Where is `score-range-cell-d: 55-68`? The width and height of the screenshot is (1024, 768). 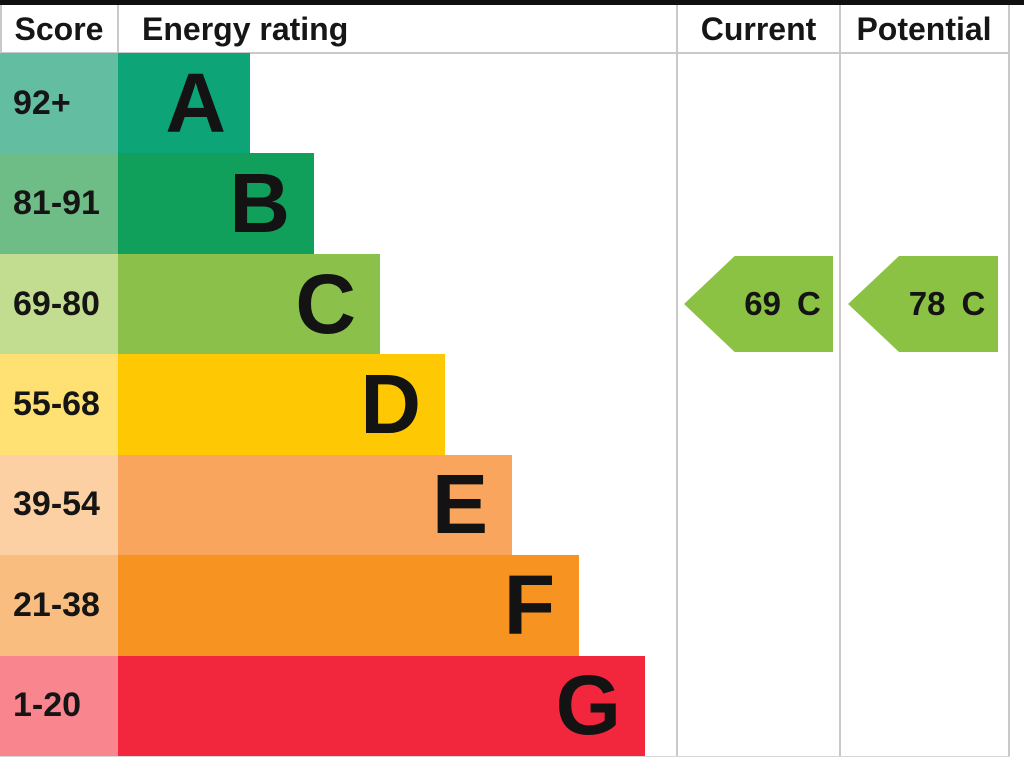
score-range-cell-d: 55-68 is located at coordinates (59, 404).